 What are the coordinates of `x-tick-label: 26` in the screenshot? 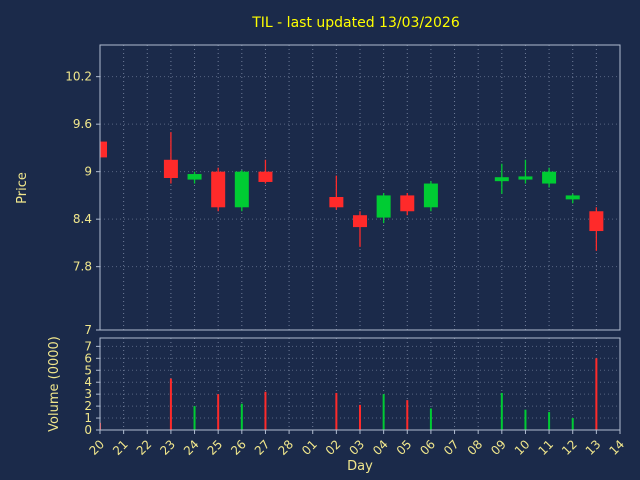 It's located at (238, 447).